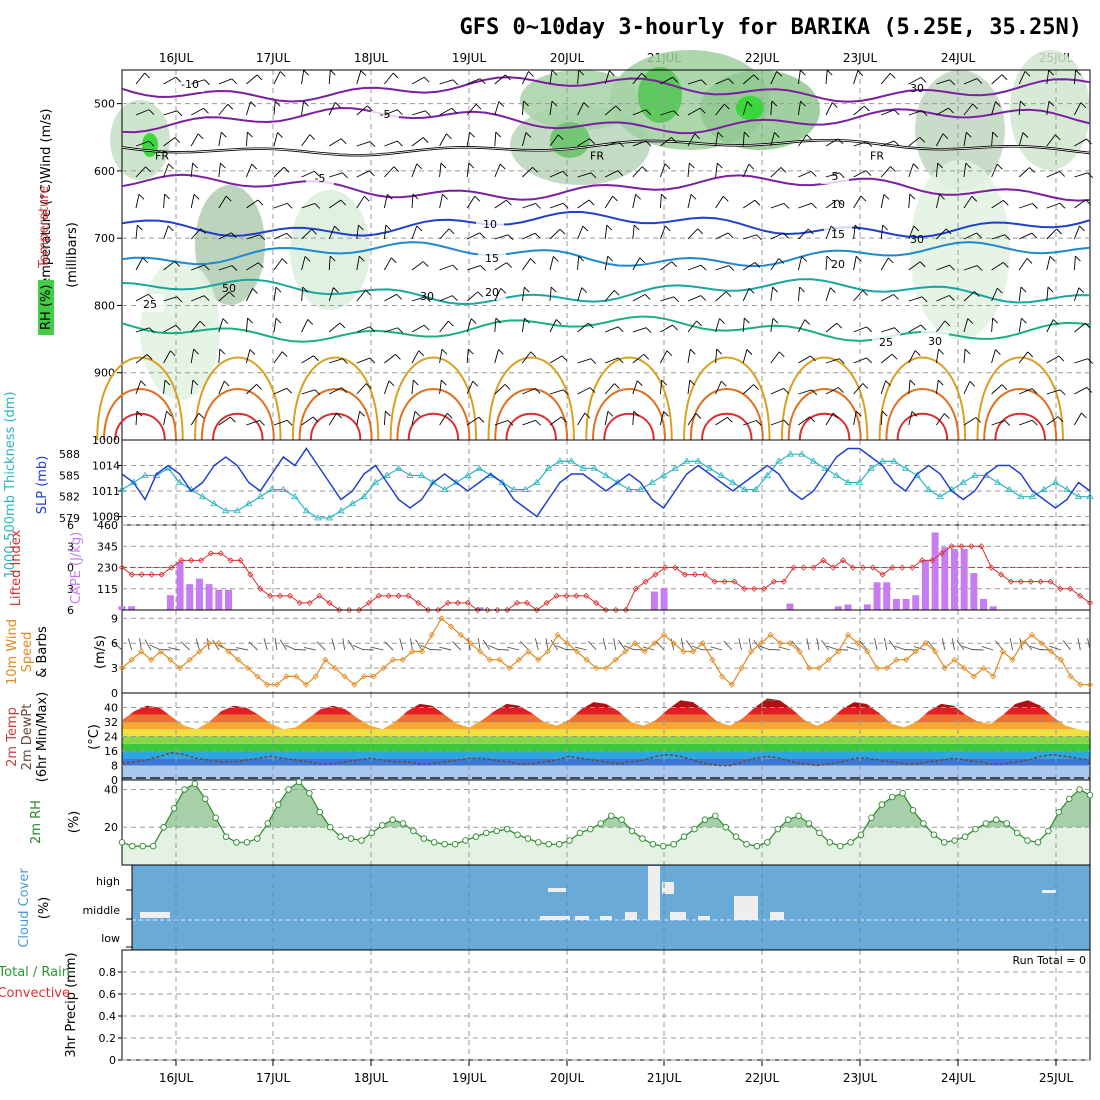  I want to click on cape-bar, so click(916, 602).